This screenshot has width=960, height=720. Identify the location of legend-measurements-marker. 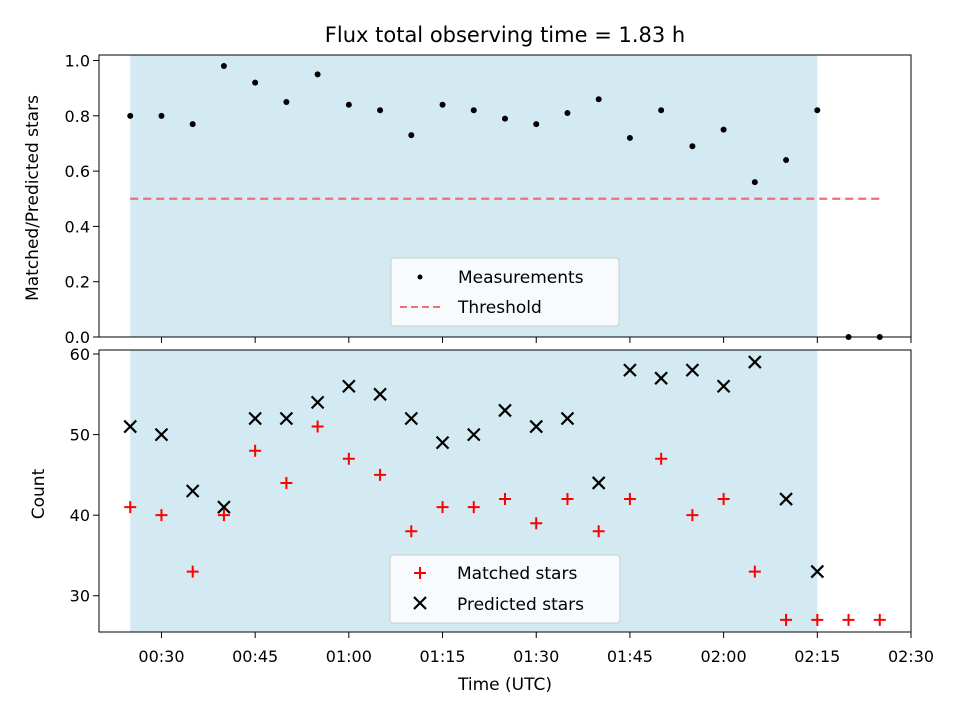
(420, 277).